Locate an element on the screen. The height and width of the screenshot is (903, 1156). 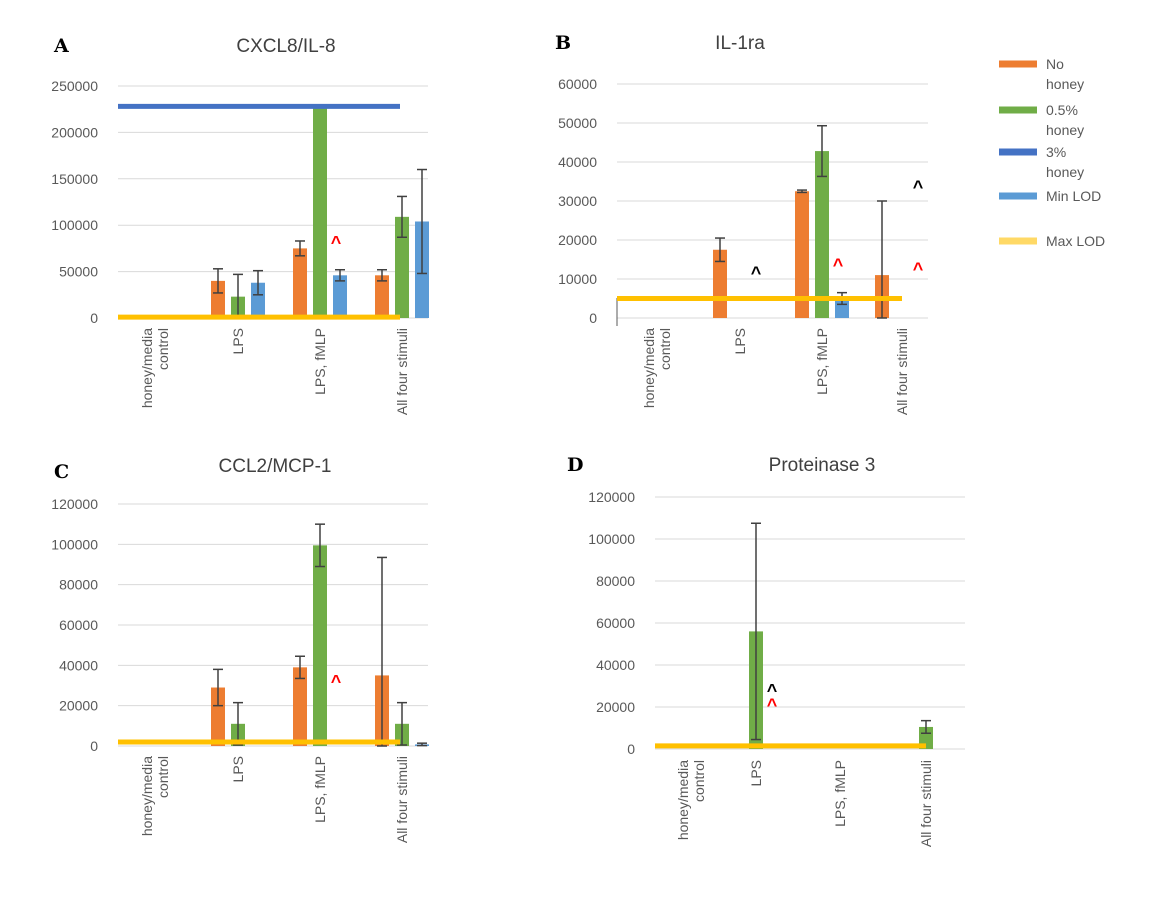
panel-letter: A is located at coordinates (61, 46).